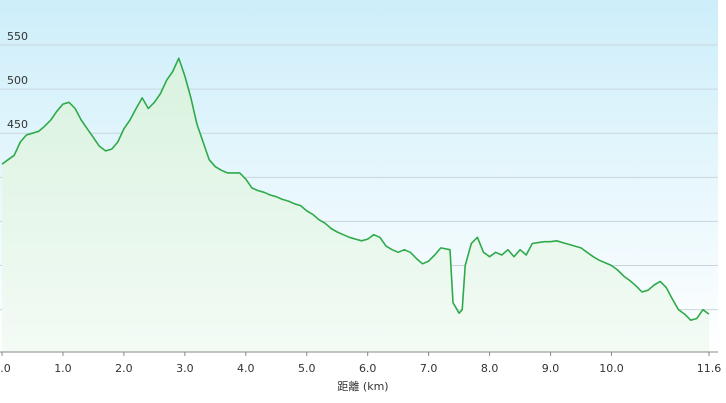  I want to click on x-axis-label: 距離 (km), so click(362, 386).